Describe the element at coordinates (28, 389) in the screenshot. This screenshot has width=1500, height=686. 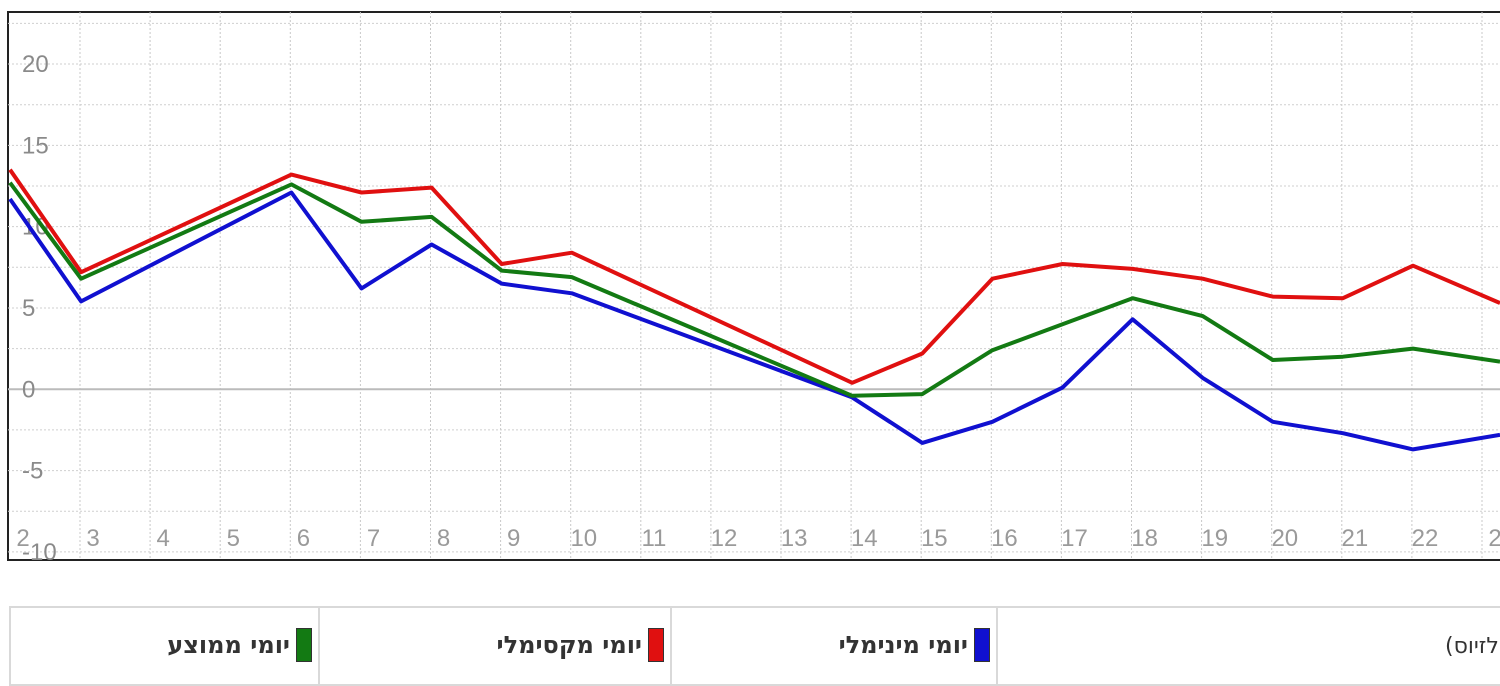
I see `y-tick-label: 0` at that location.